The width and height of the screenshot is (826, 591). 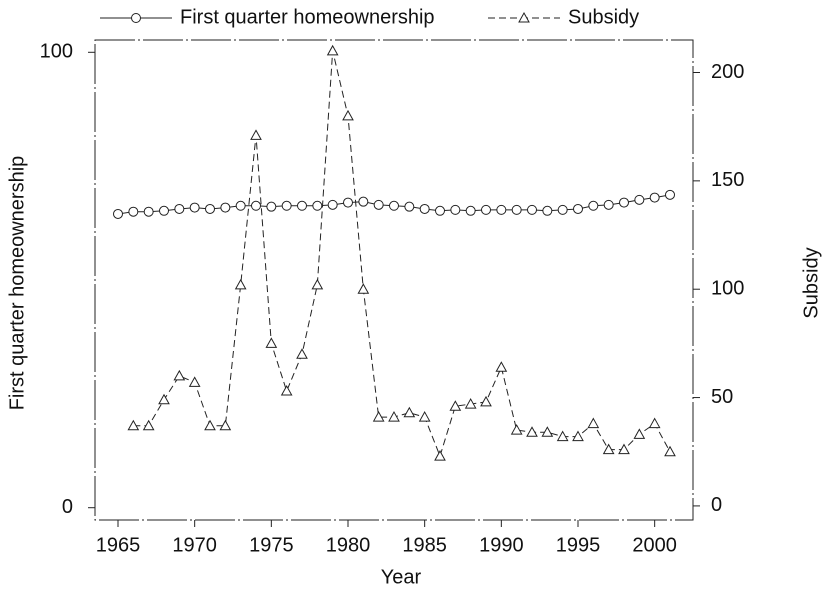 What do you see at coordinates (401, 577) in the screenshot?
I see `x-axis-label: Year` at bounding box center [401, 577].